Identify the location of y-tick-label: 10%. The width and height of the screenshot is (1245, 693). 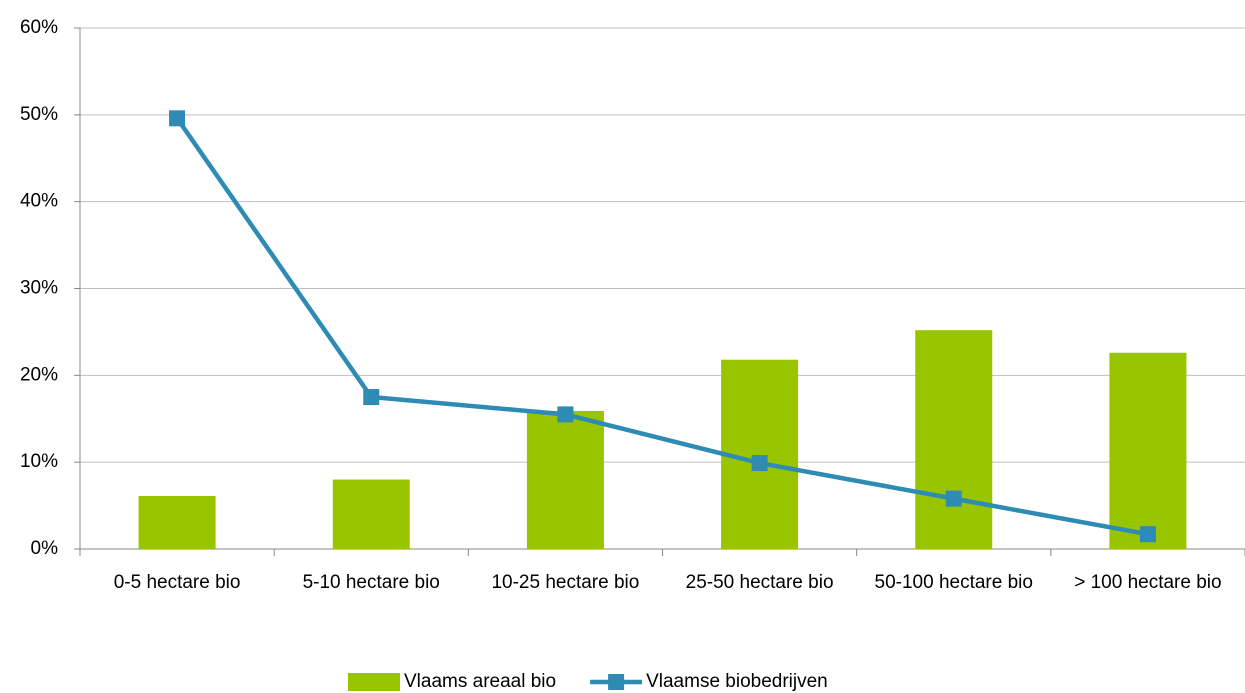
(39, 461).